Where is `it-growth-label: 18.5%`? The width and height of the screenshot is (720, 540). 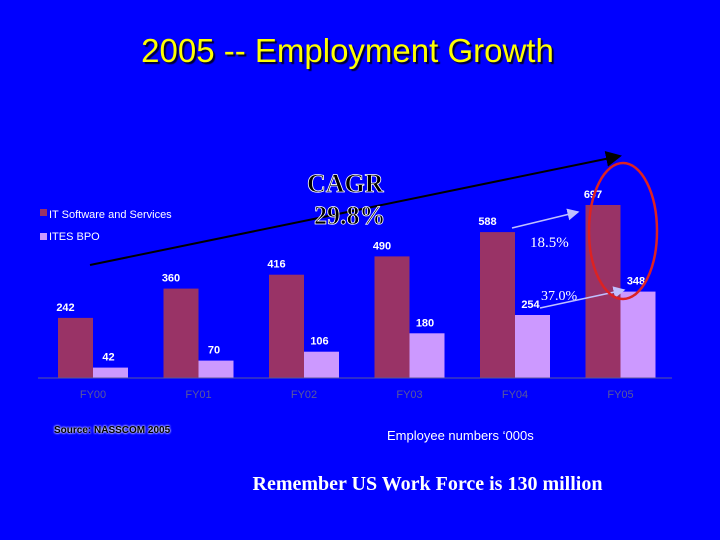
it-growth-label: 18.5% is located at coordinates (549, 243).